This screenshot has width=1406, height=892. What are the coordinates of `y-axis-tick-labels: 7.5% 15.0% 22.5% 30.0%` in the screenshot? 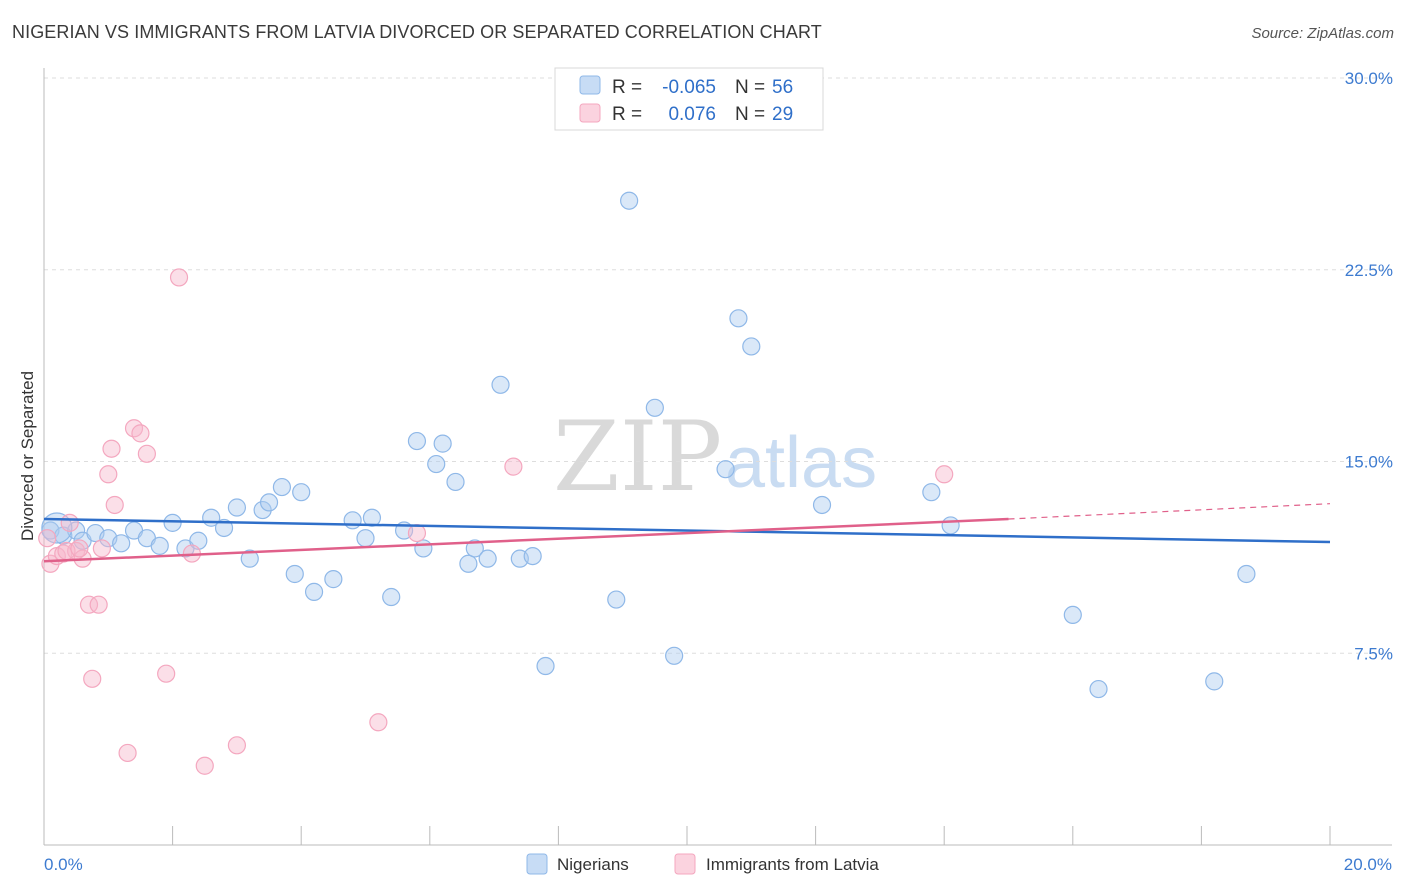 It's located at (1369, 366).